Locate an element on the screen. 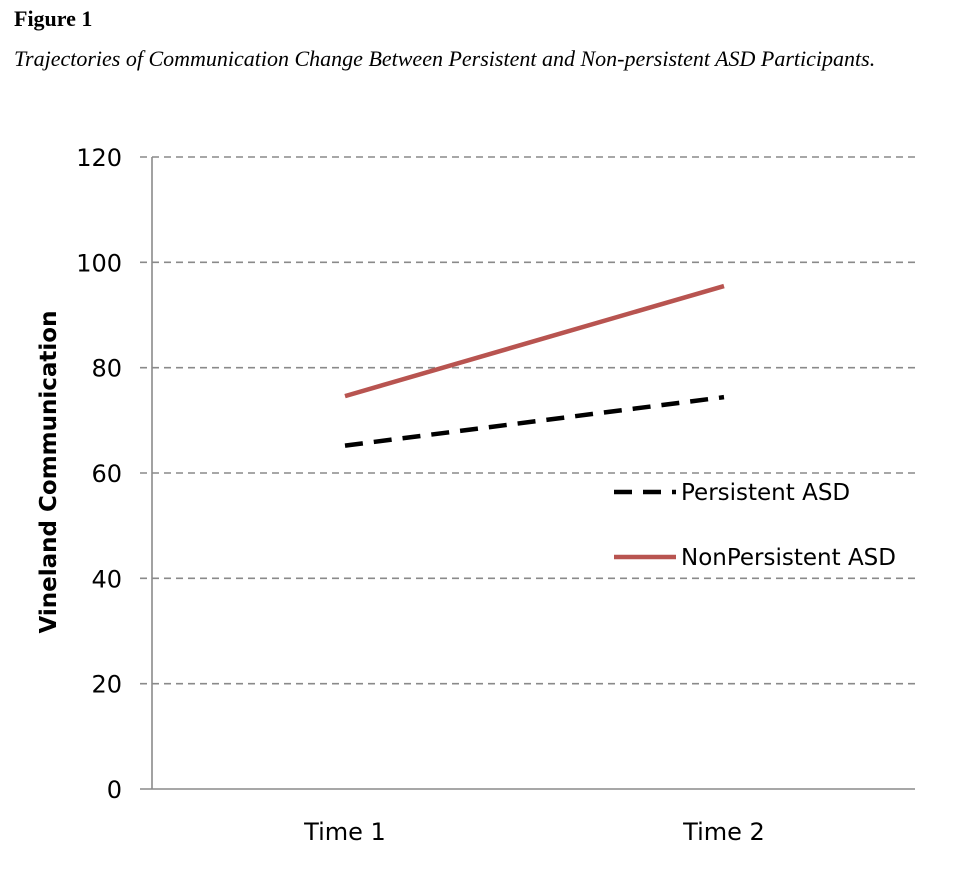  y-tick-labels: 0 20 40 60 80 100 120 is located at coordinates (99, 474).